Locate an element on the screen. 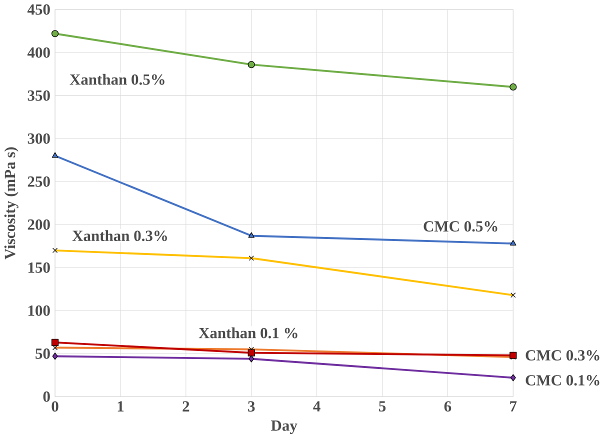 This screenshot has width=602, height=438. y-tick-label: 200 is located at coordinates (39, 224).